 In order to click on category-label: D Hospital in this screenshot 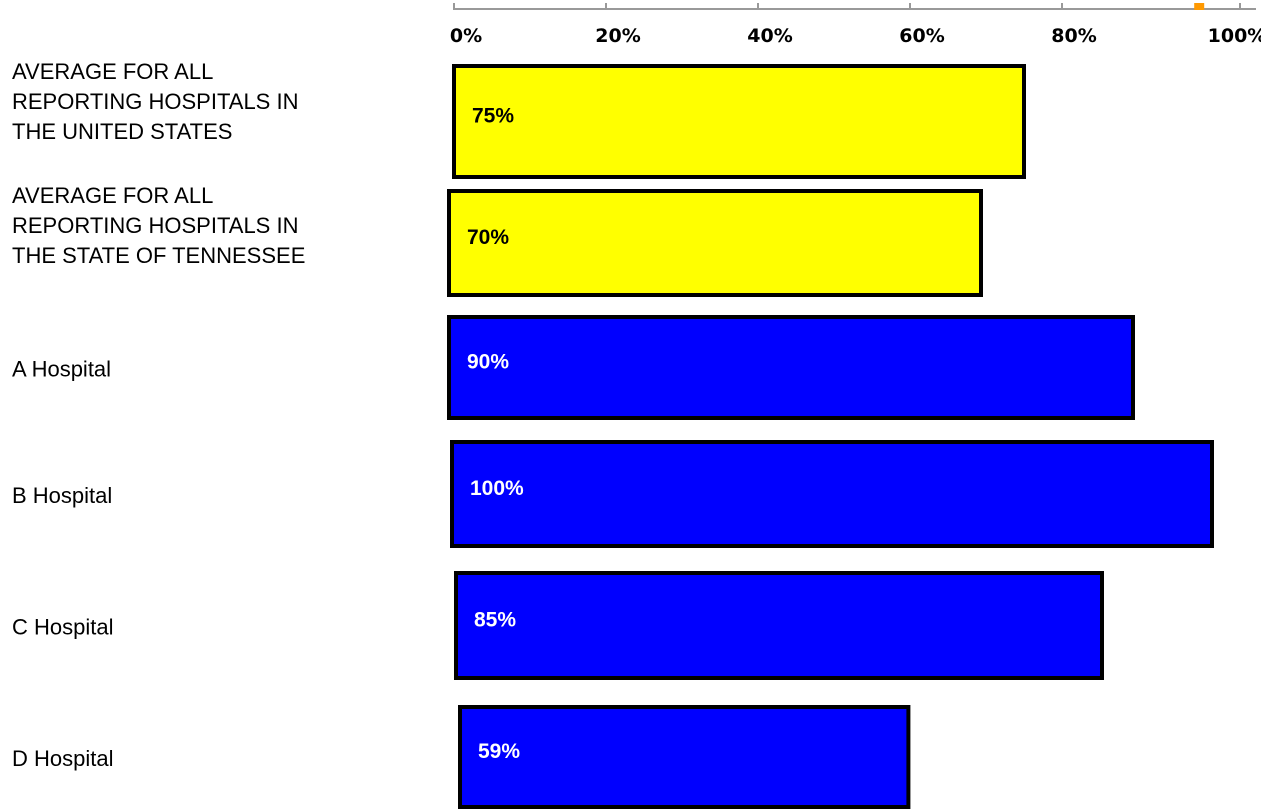, I will do `click(62, 758)`.